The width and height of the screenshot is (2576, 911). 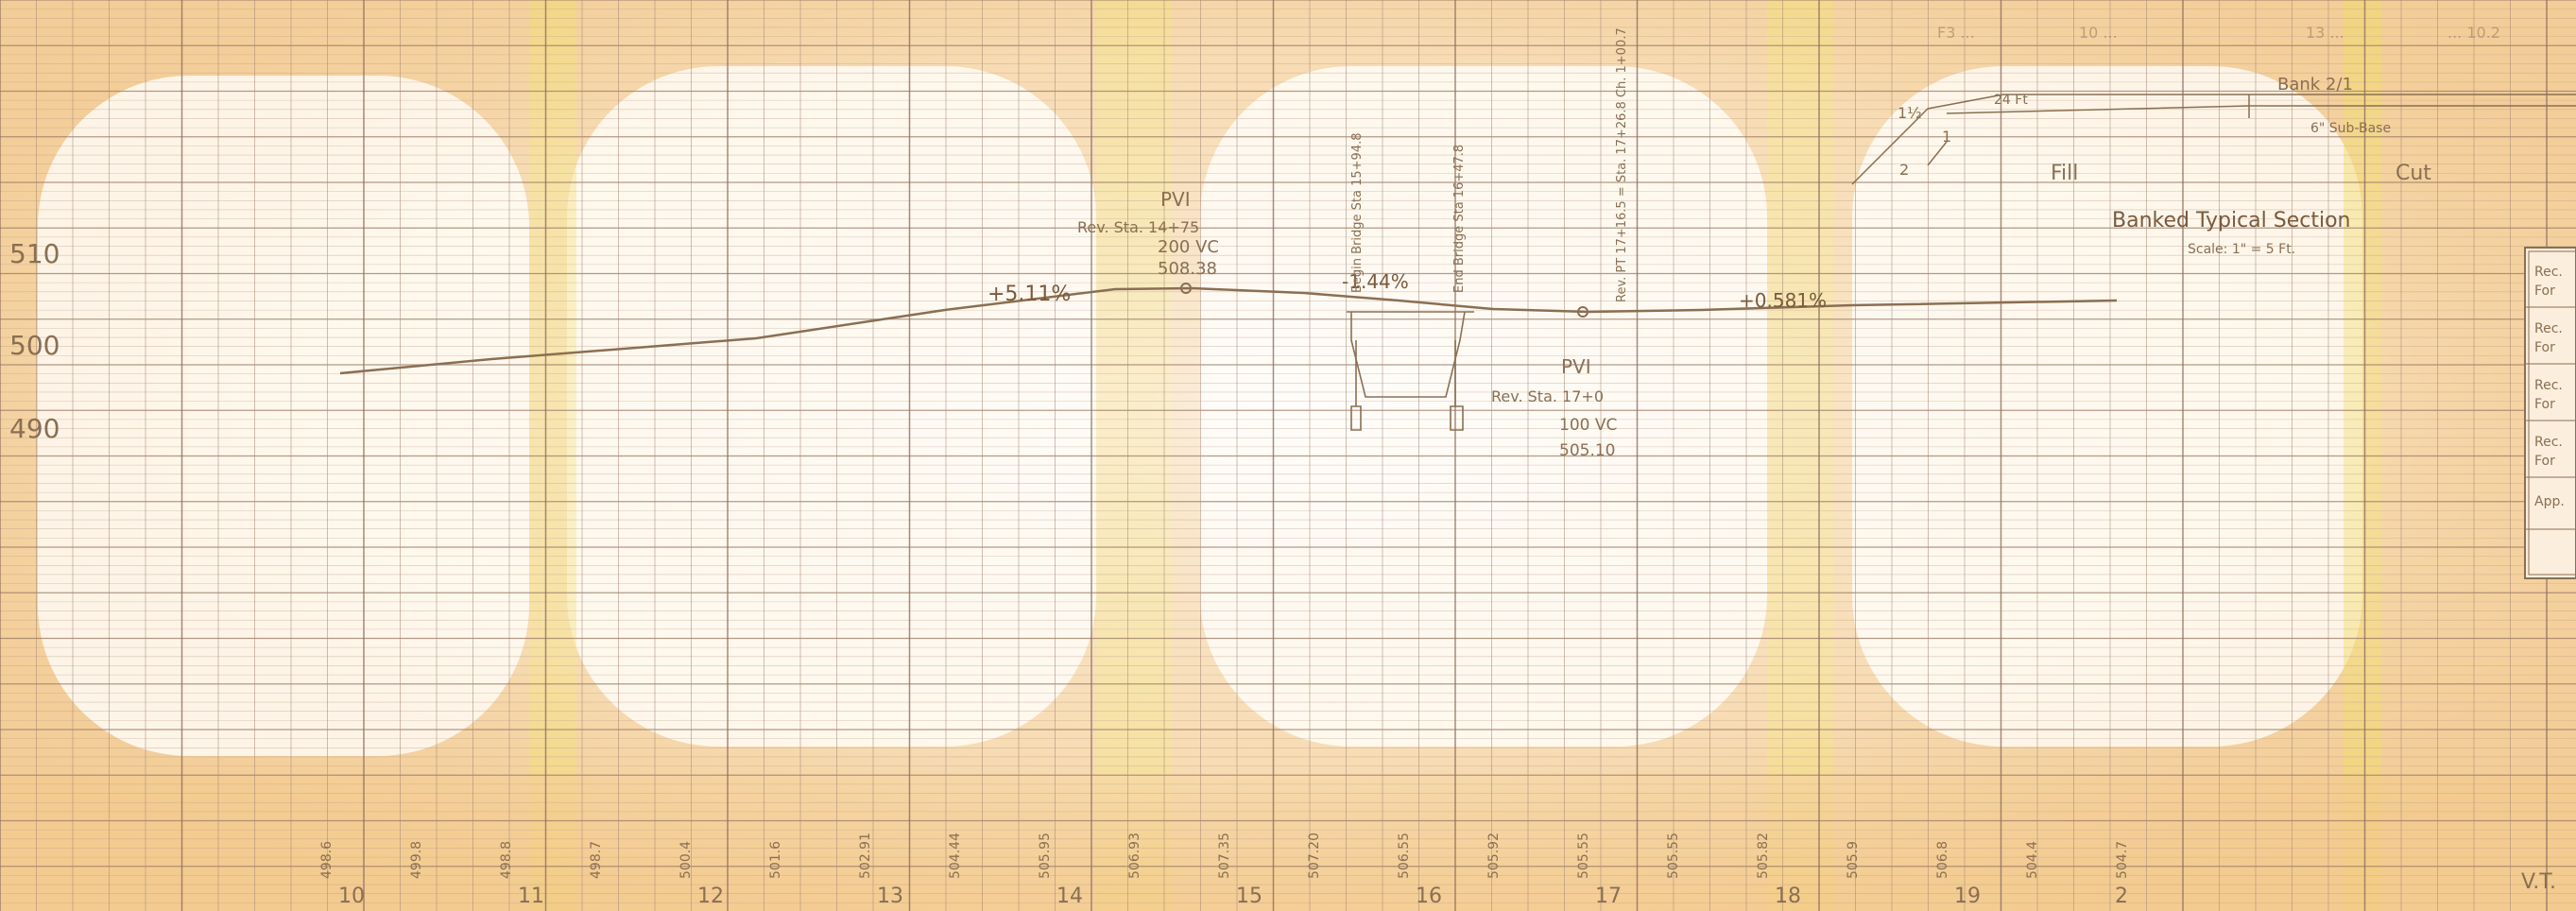 What do you see at coordinates (1588, 425) in the screenshot?
I see `pvi-2-curve: 100 VC` at bounding box center [1588, 425].